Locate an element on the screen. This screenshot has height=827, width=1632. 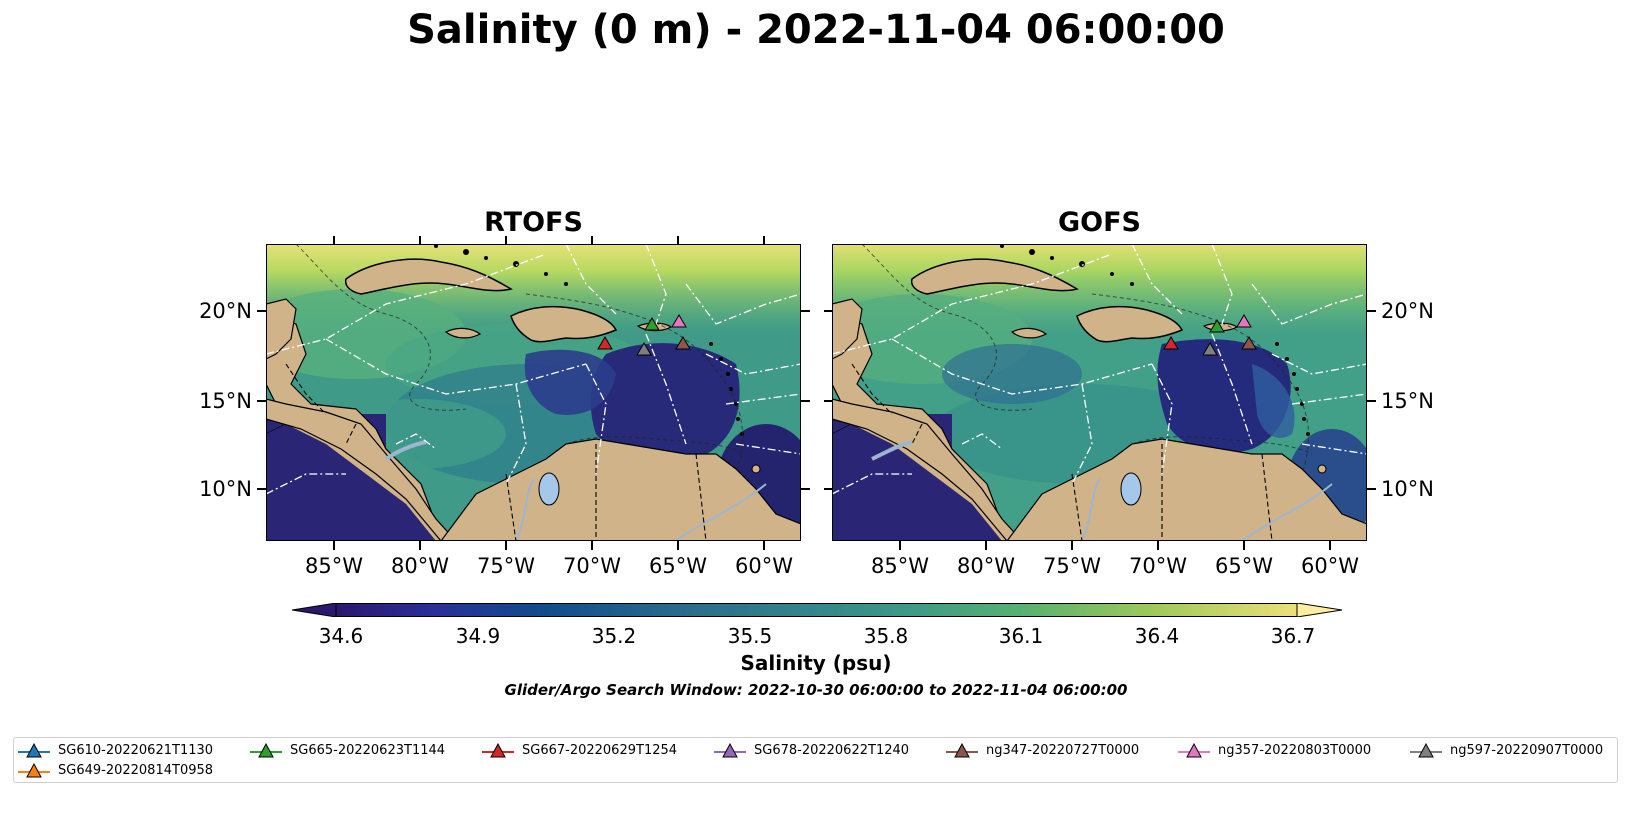
legend-label: SG678-20220622T1240 is located at coordinates (832, 750).